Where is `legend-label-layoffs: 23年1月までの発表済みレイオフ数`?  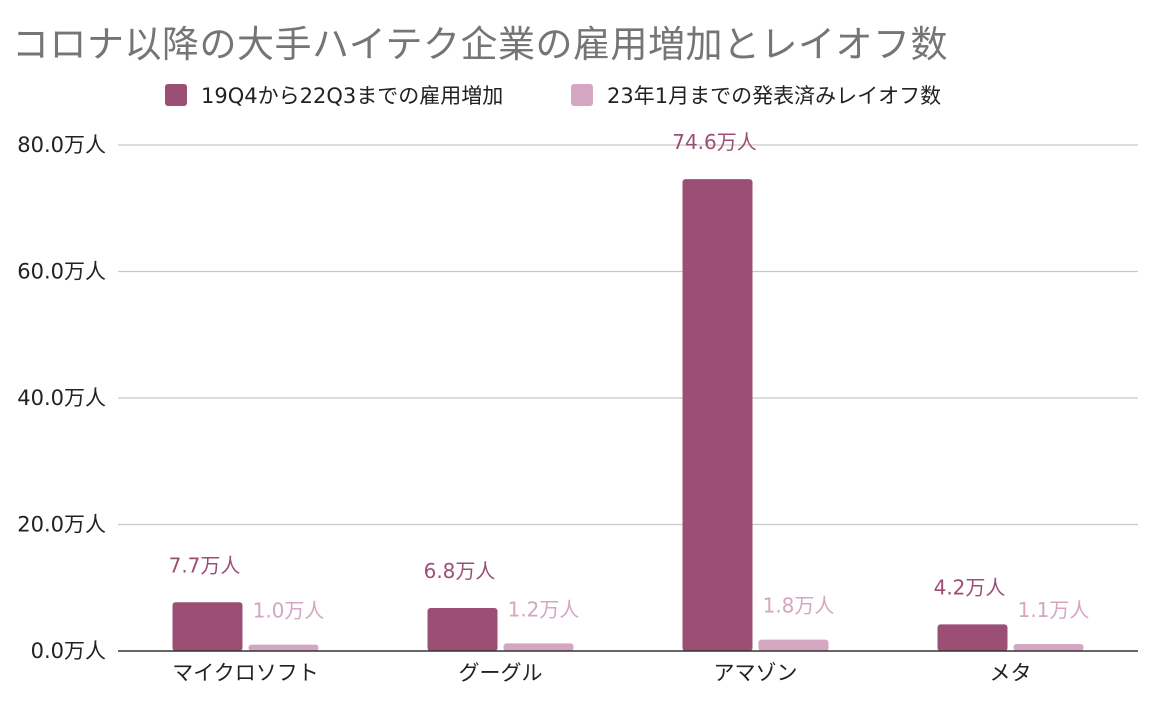 legend-label-layoffs: 23年1月までの発表済みレイオフ数 is located at coordinates (774, 96).